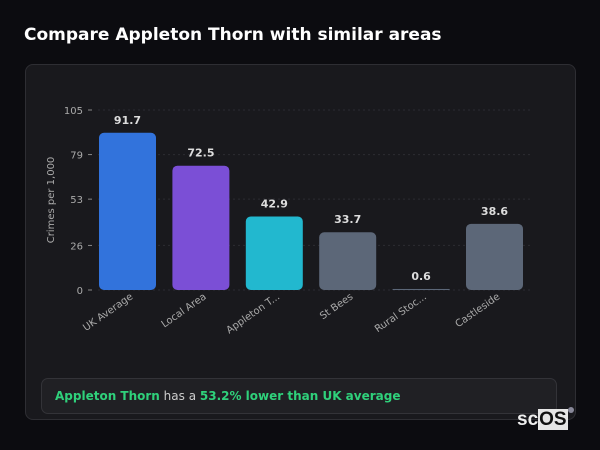  Describe the element at coordinates (80, 291) in the screenshot. I see `y-tick-label: 0` at that location.